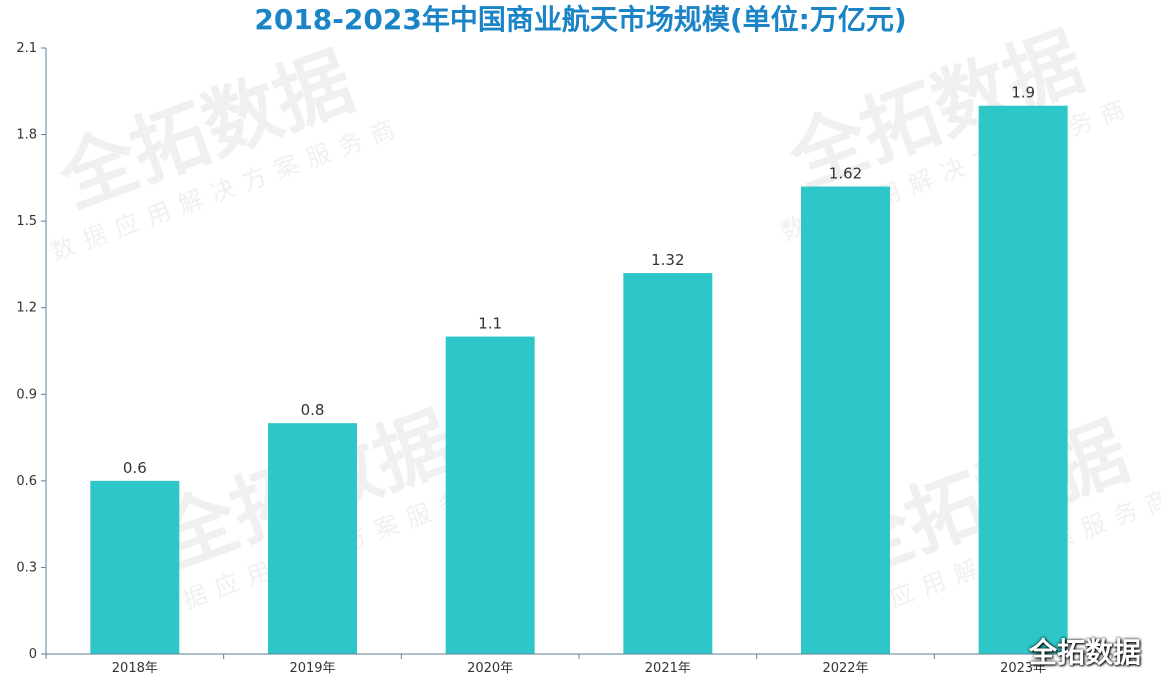 This screenshot has height=695, width=1161. Describe the element at coordinates (312, 538) in the screenshot. I see `bar-2019年` at that location.